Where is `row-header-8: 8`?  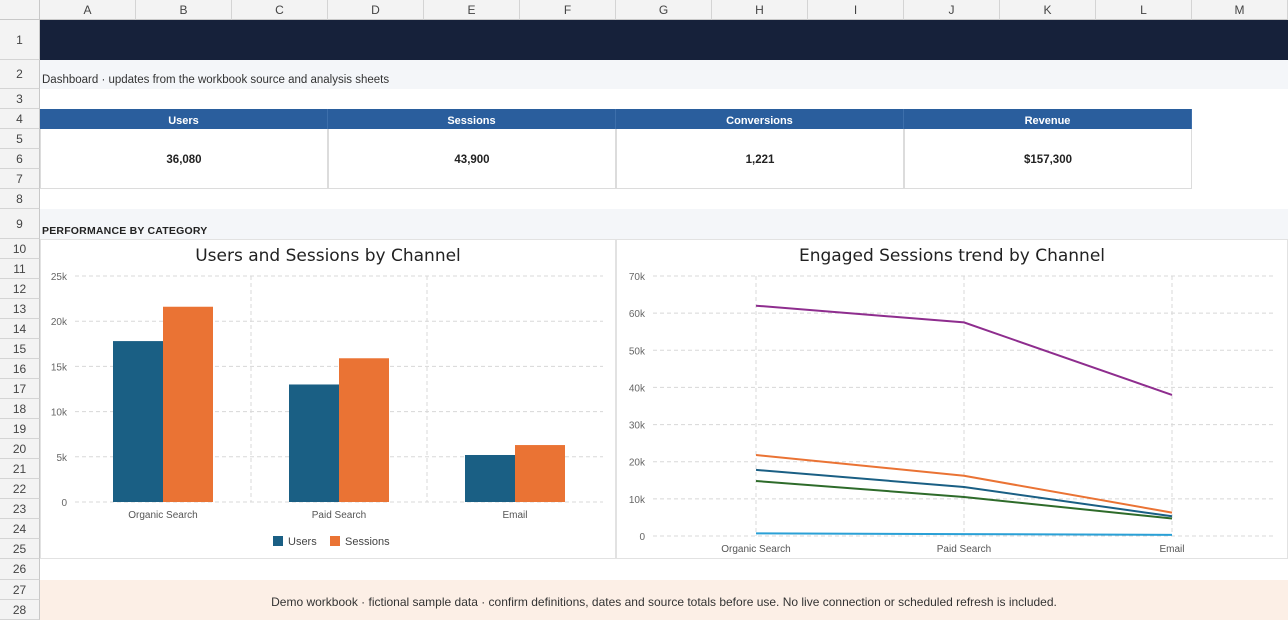 row-header-8: 8 is located at coordinates (20, 199).